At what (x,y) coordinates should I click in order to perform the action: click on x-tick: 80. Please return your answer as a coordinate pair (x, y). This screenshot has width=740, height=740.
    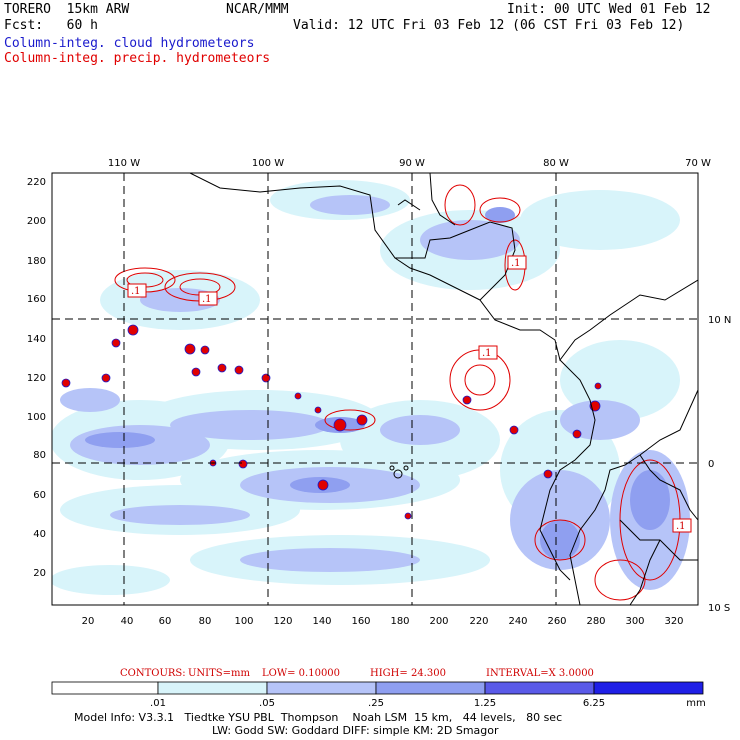
    Looking at the image, I should click on (205, 621).